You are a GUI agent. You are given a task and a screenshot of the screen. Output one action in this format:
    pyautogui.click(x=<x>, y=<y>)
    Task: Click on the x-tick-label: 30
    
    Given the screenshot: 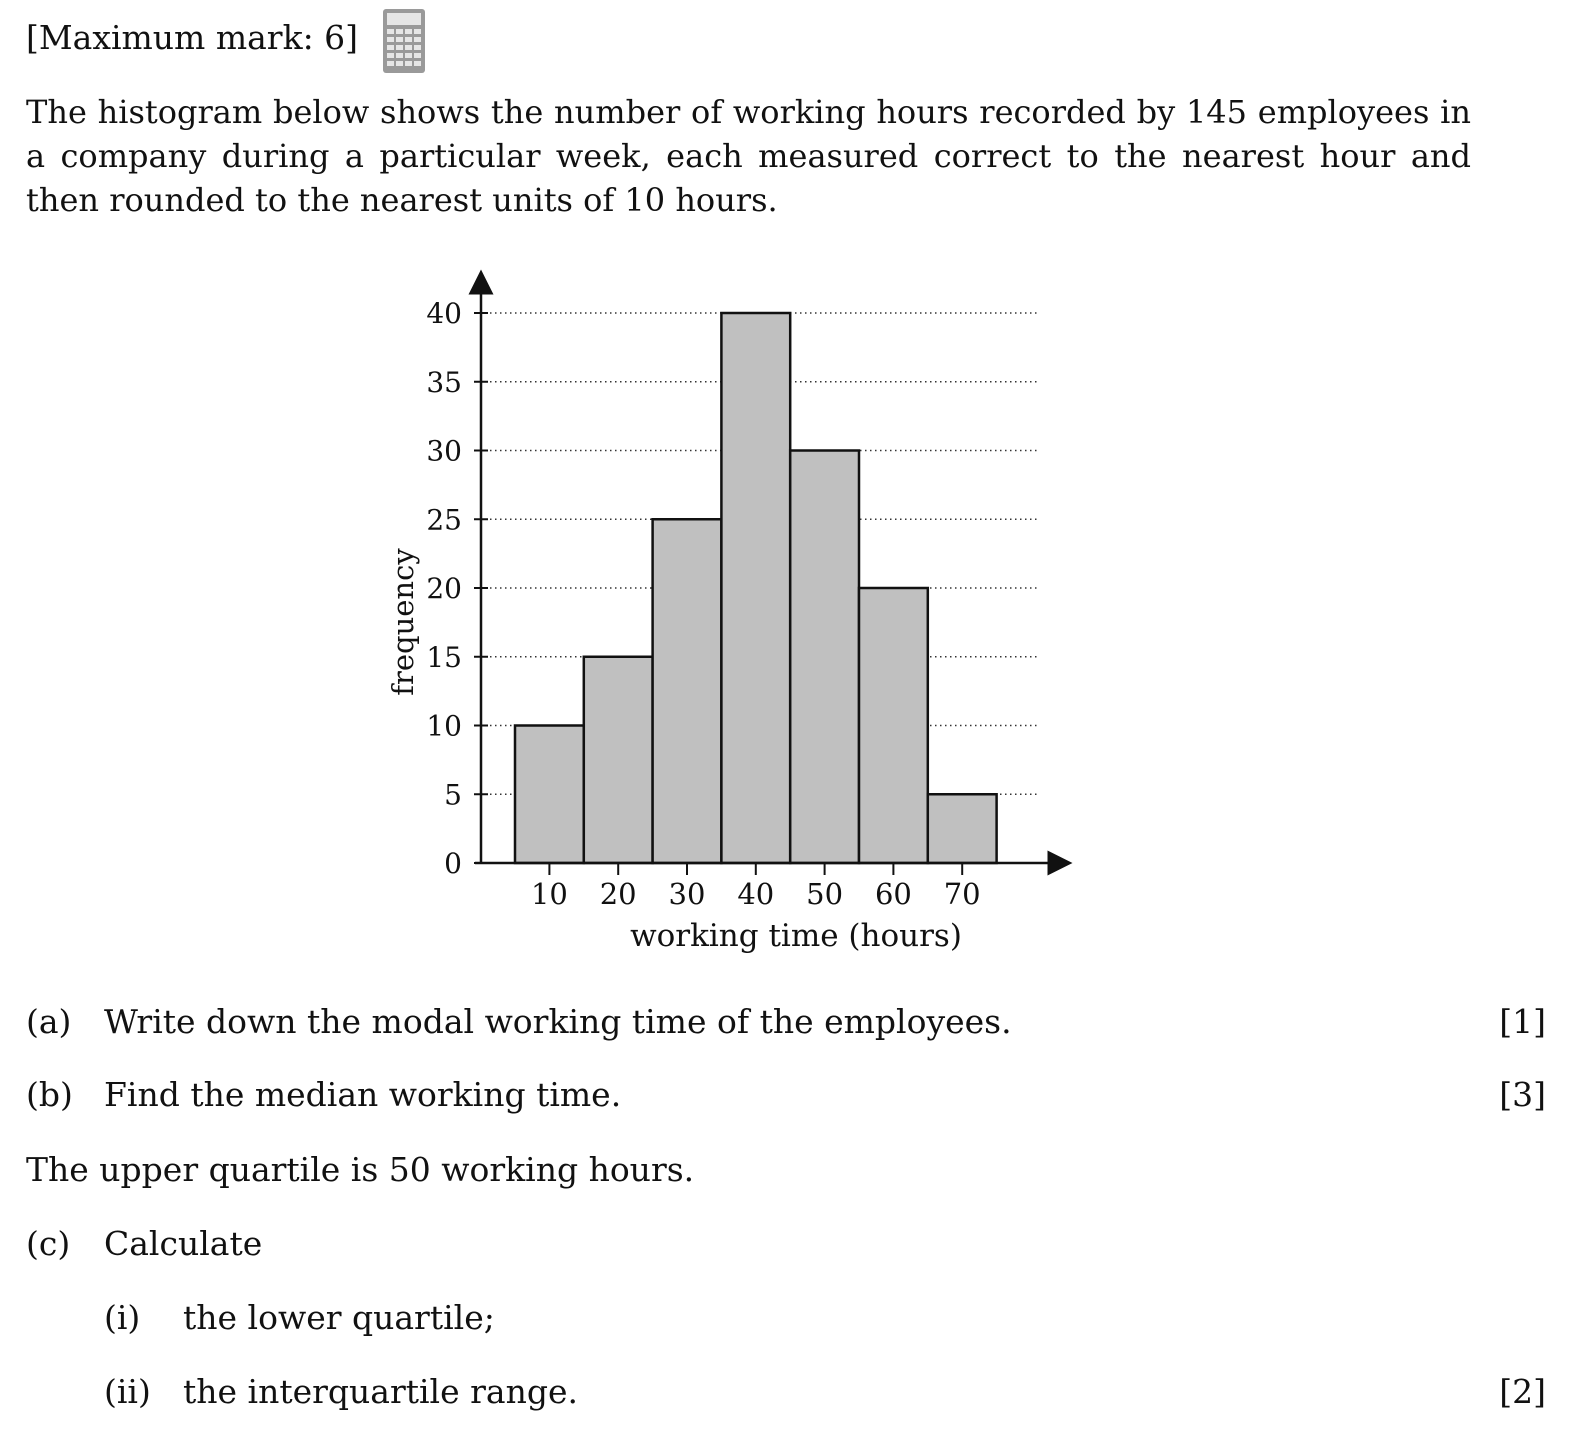 What is the action you would take?
    pyautogui.click(x=687, y=894)
    